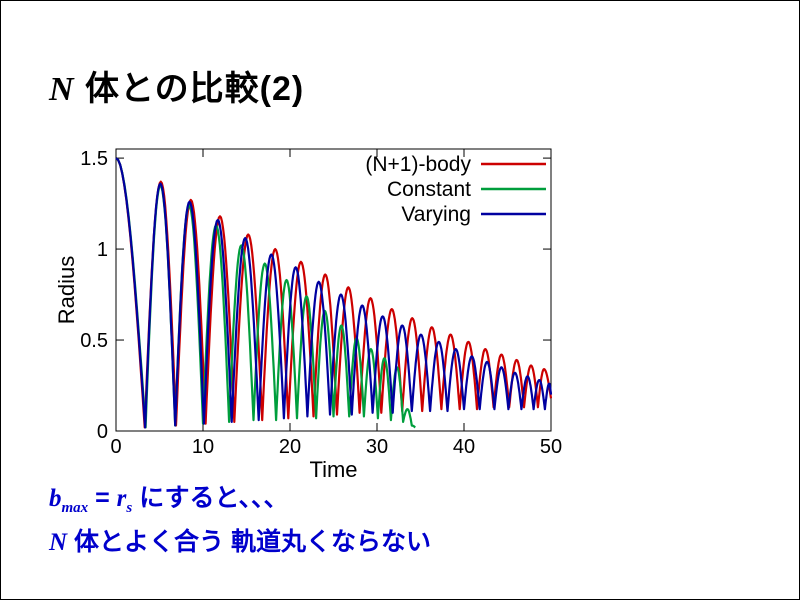 Image resolution: width=800 pixels, height=600 pixels. What do you see at coordinates (377, 447) in the screenshot?
I see `x-tick-label: 30` at bounding box center [377, 447].